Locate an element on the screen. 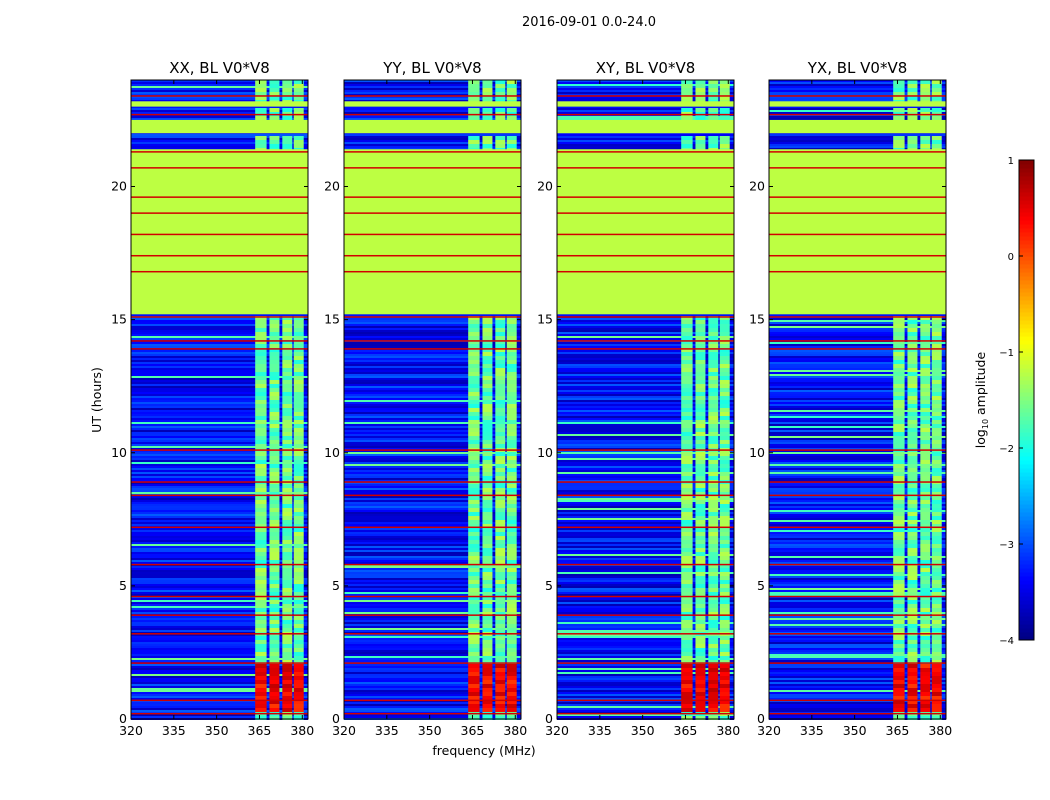 This screenshot has width=1050, height=800. y-tick-label: 20 is located at coordinates (757, 186).